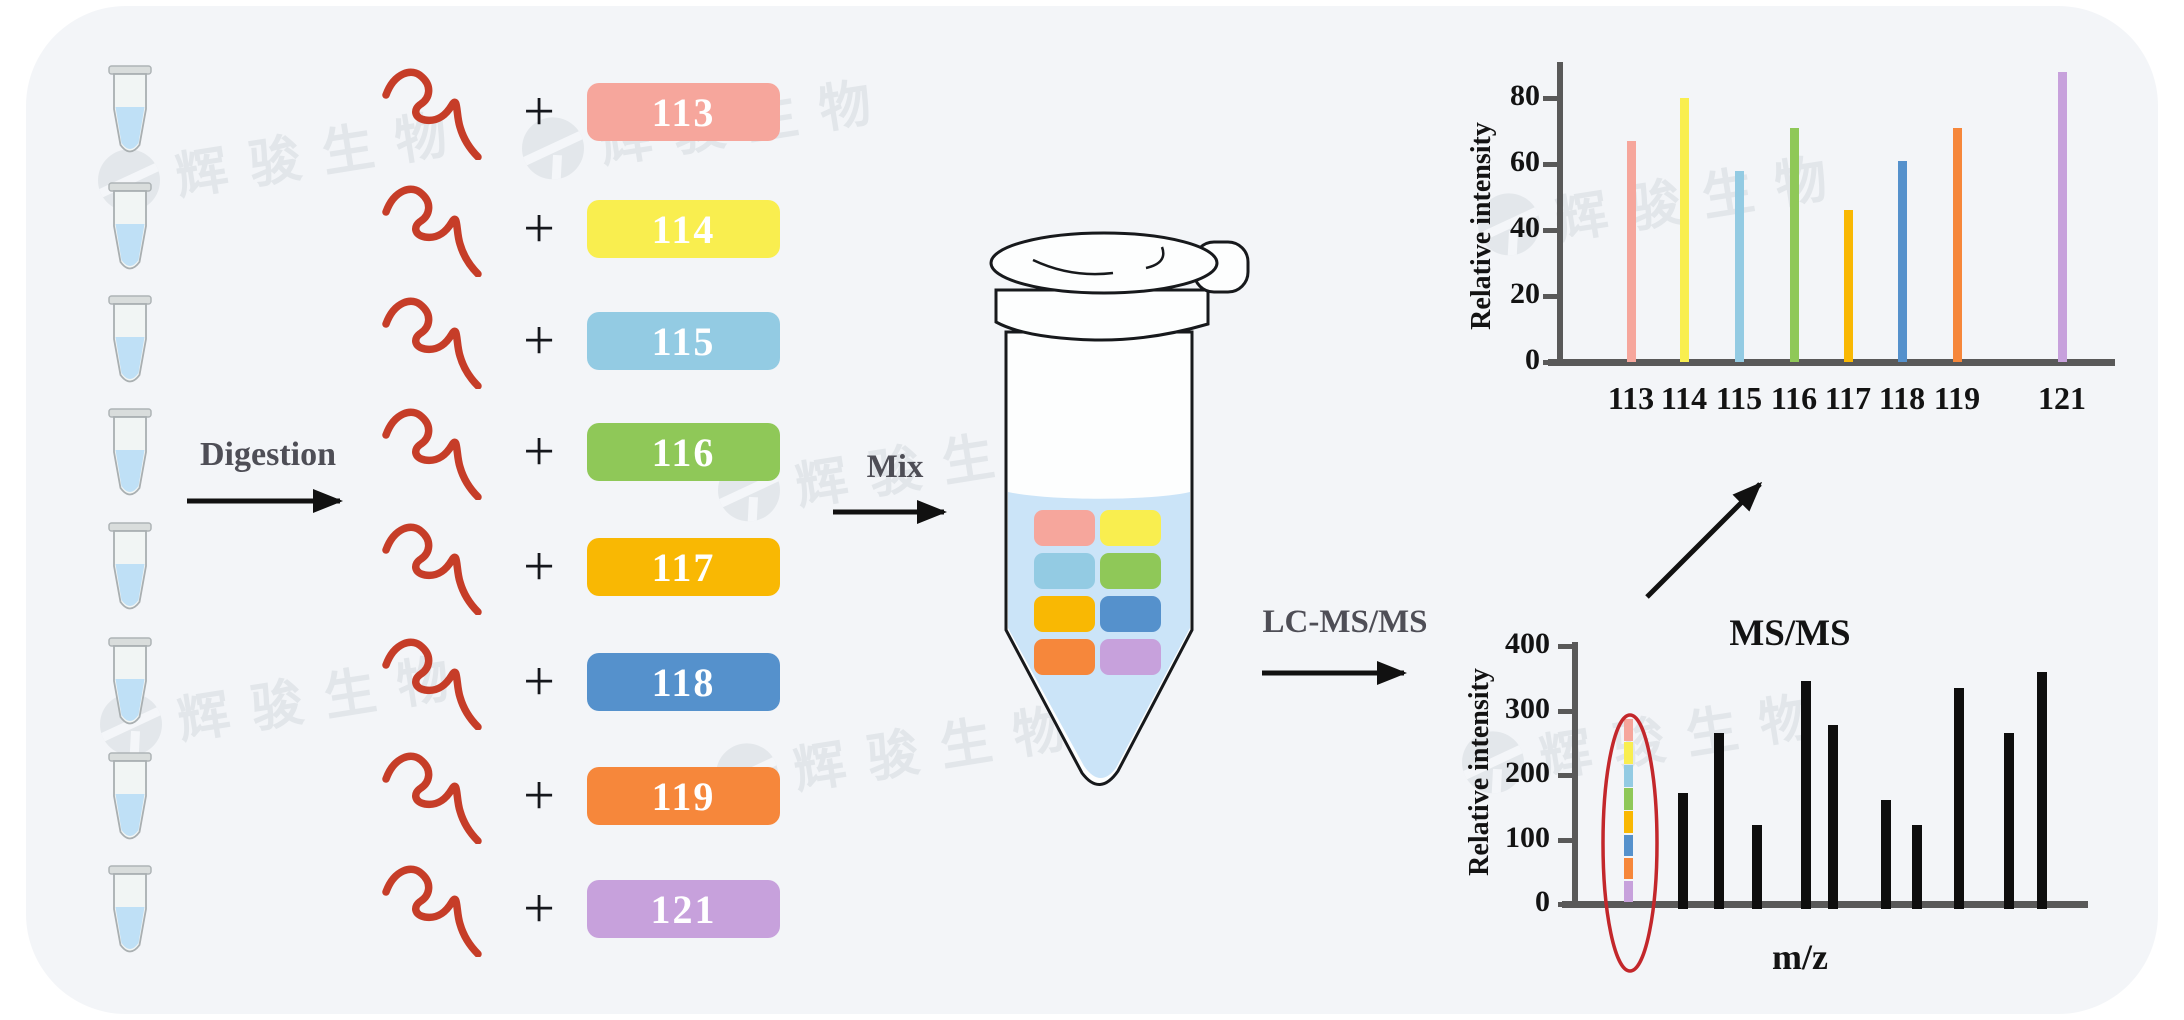 This screenshot has width=2184, height=1020. I want to click on reporter-badge-label: 116, so click(683, 452).